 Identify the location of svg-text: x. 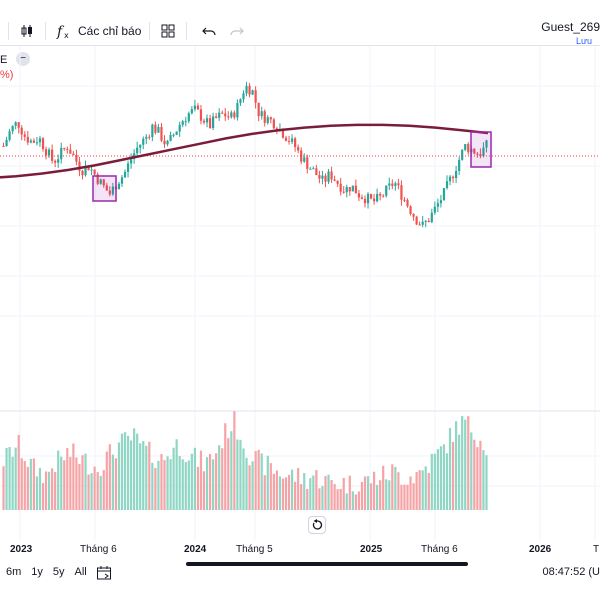
(66, 35).